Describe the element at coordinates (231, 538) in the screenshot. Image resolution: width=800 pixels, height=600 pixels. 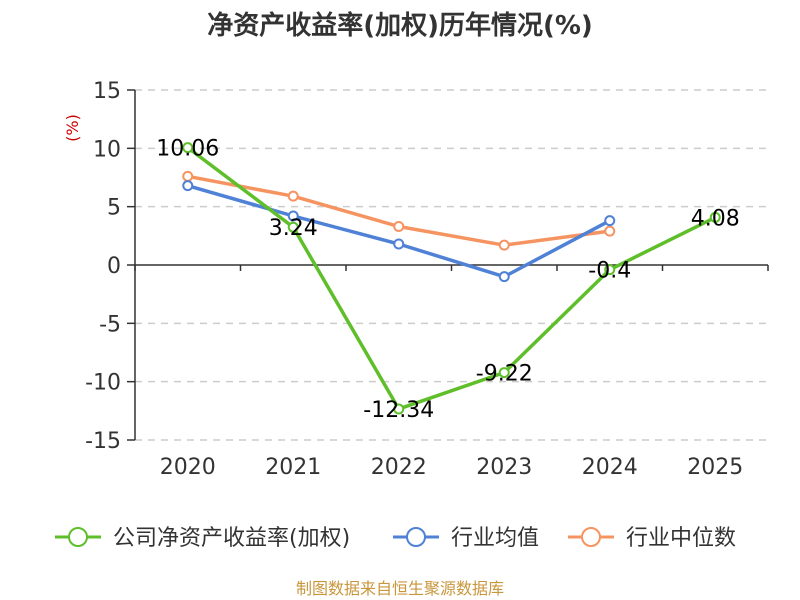
I see `legend-label: 公司净资产收益率(加权)` at that location.